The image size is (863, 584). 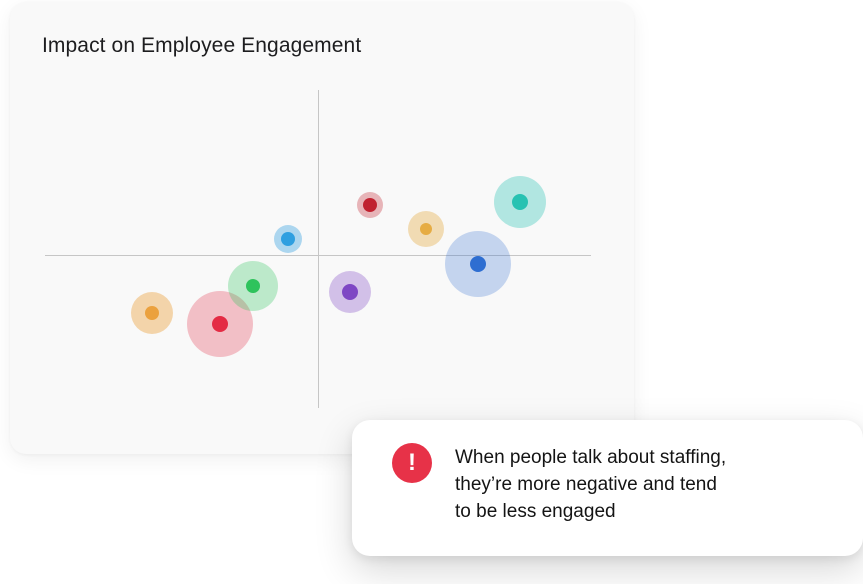 I want to click on bubble-blue-small, so click(x=288, y=239).